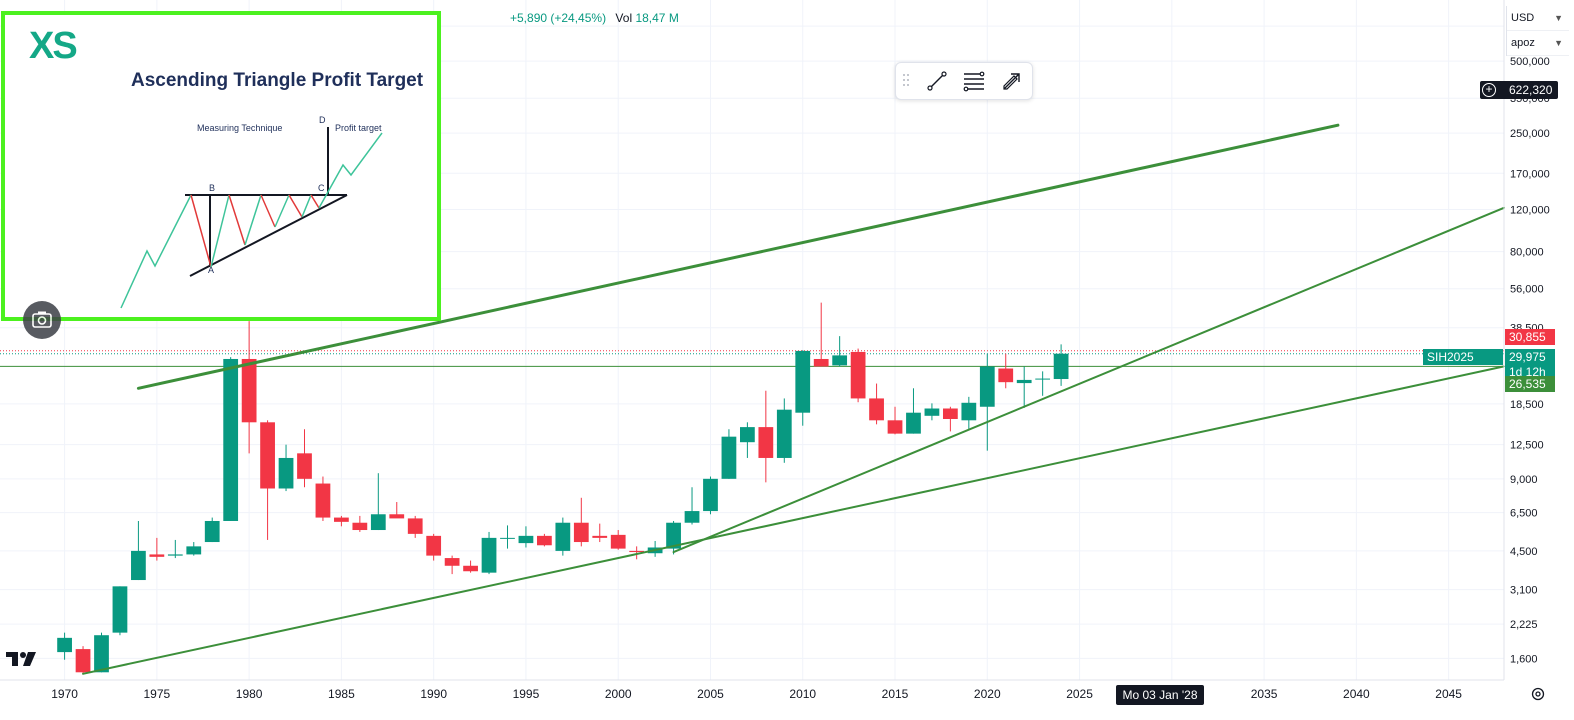  I want to click on volume-value: 18,47 M, so click(657, 18).